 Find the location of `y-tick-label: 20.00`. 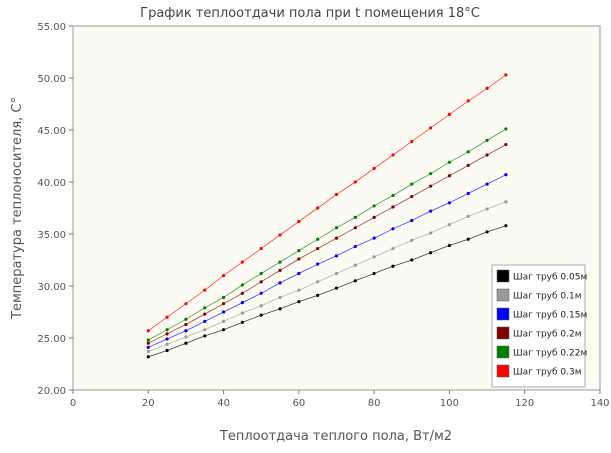

y-tick-label: 20.00 is located at coordinates (51, 391).